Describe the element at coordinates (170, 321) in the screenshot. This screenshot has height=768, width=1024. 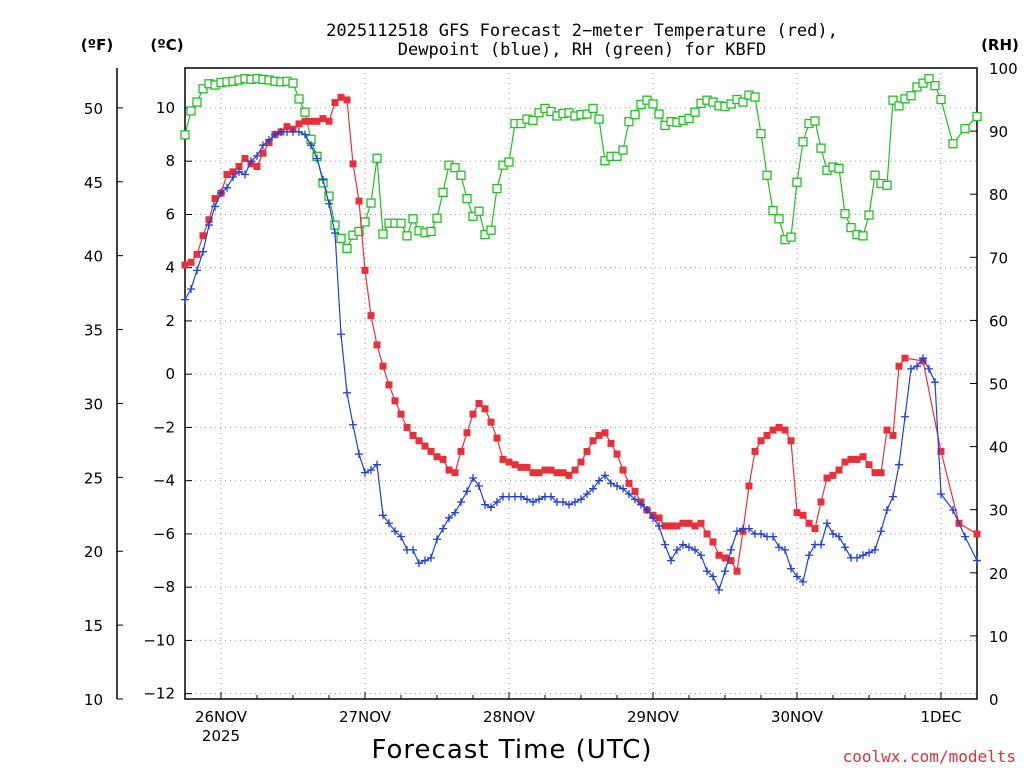
I see `celsius-tick-label: 2` at that location.